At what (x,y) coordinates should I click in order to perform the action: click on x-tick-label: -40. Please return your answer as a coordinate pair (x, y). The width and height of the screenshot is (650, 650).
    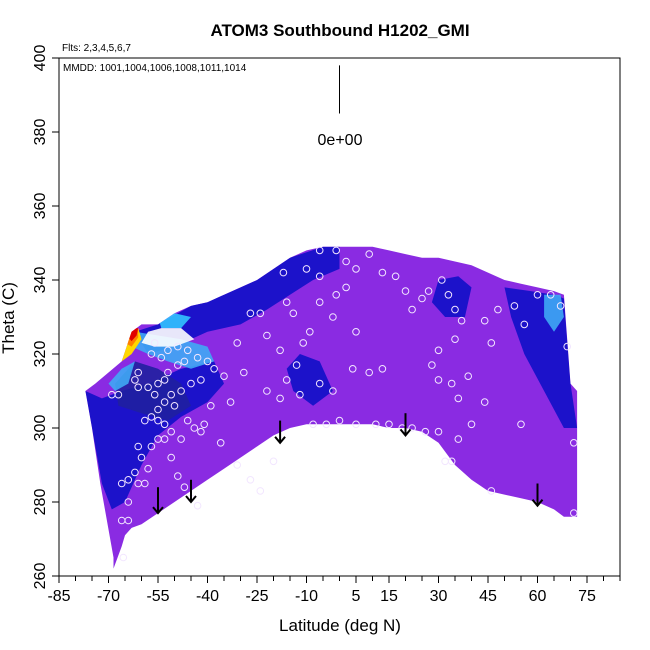
    Looking at the image, I should click on (207, 596).